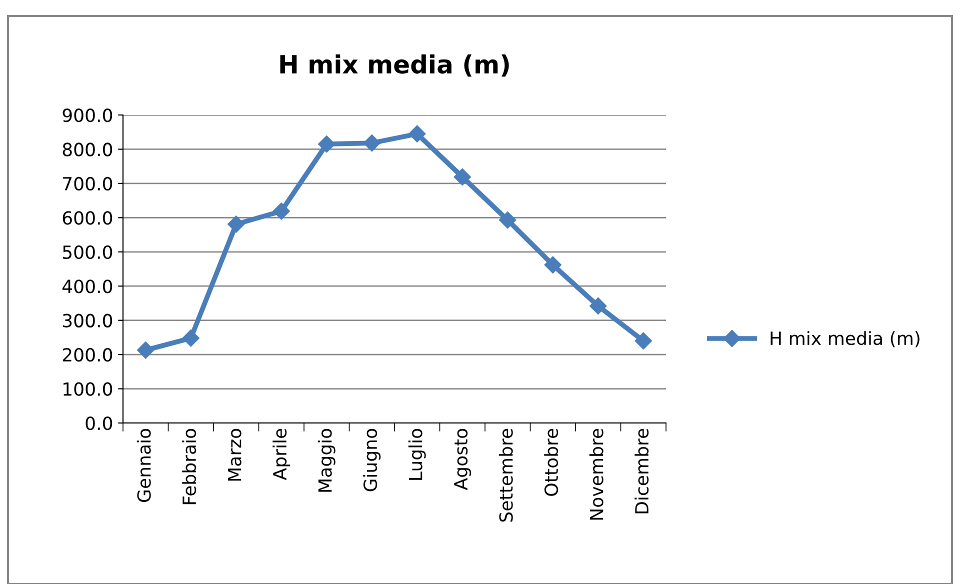 This screenshot has height=584, width=960. I want to click on x-tick-label: Novembre, so click(596, 474).